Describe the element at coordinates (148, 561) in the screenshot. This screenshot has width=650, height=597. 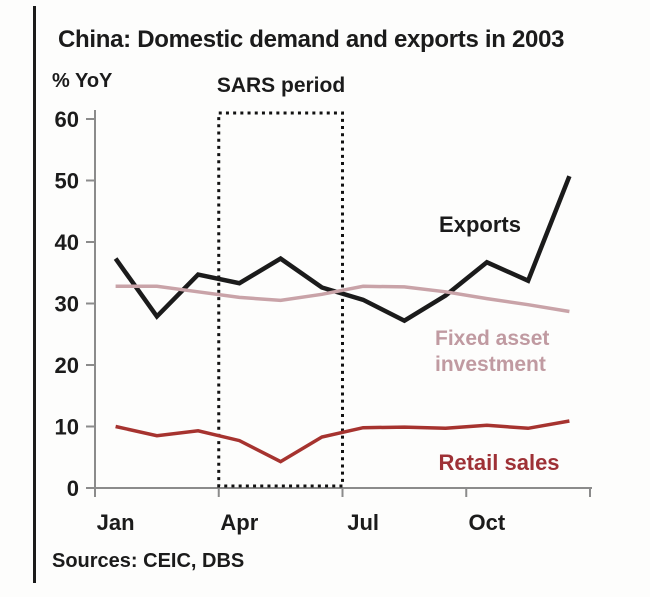
I see `sources-note: Sources: CEIC, DBS` at that location.